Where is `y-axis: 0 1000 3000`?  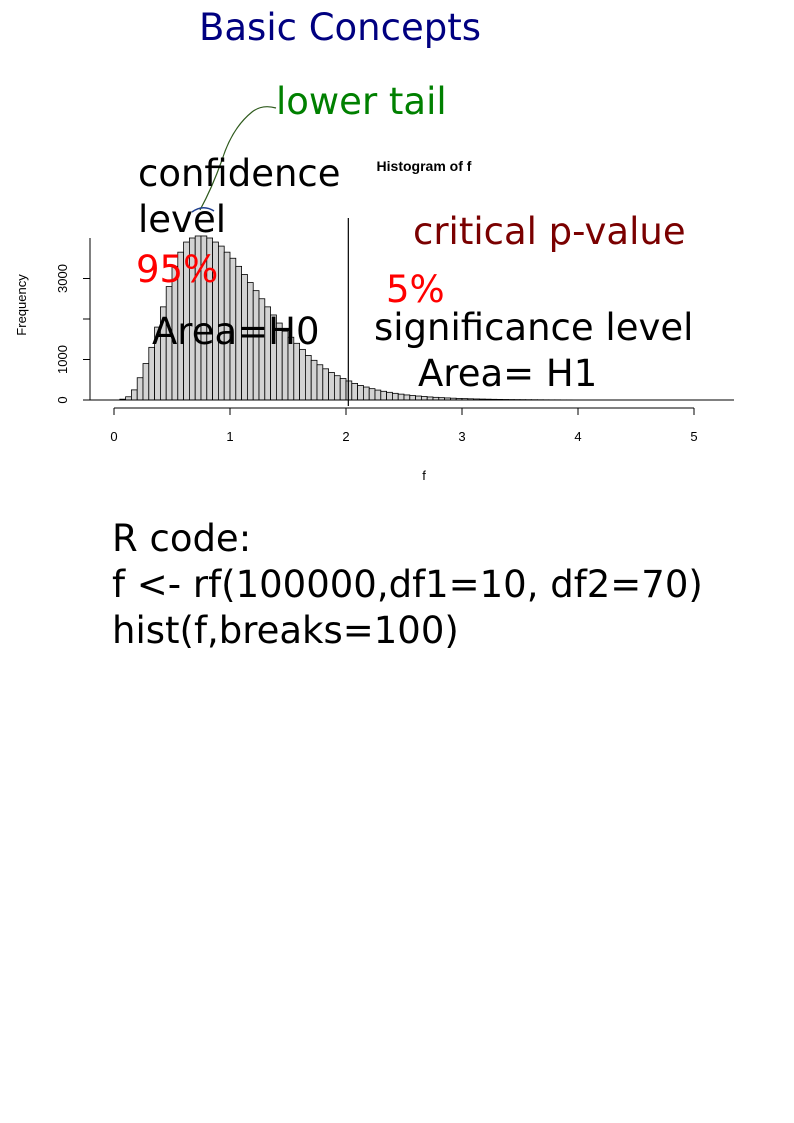 y-axis: 0 1000 3000 is located at coordinates (73, 321).